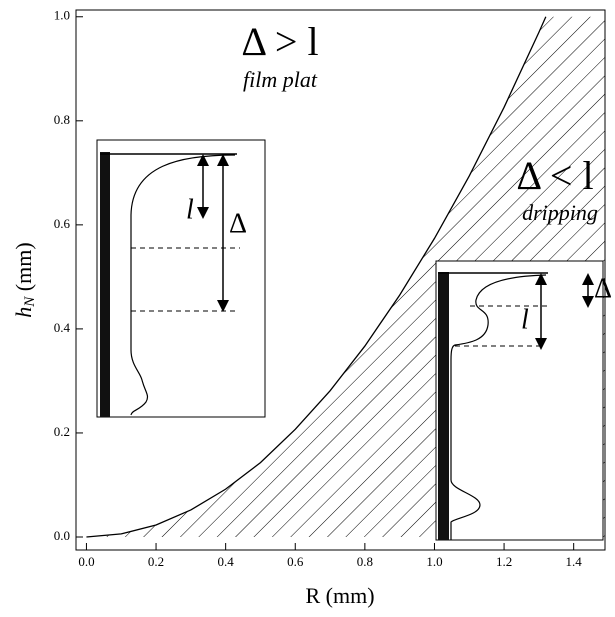  I want to click on y-axis-label: hN (mm), so click(24, 279).